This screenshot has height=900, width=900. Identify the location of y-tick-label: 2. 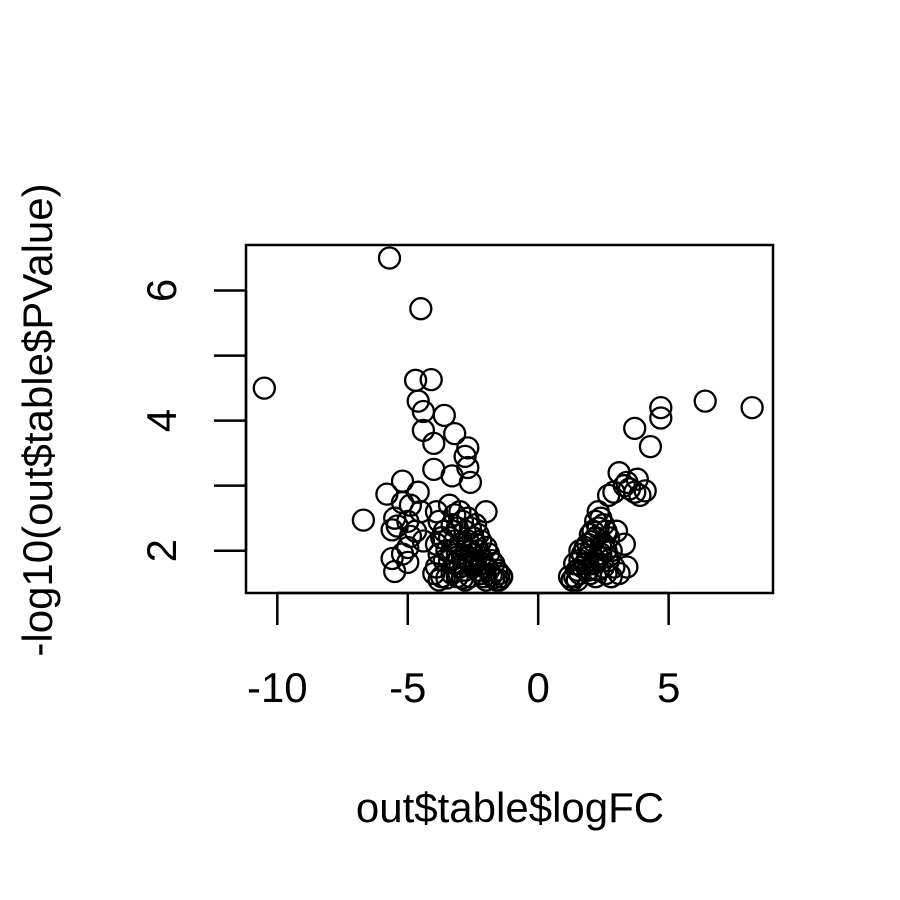
(161, 550).